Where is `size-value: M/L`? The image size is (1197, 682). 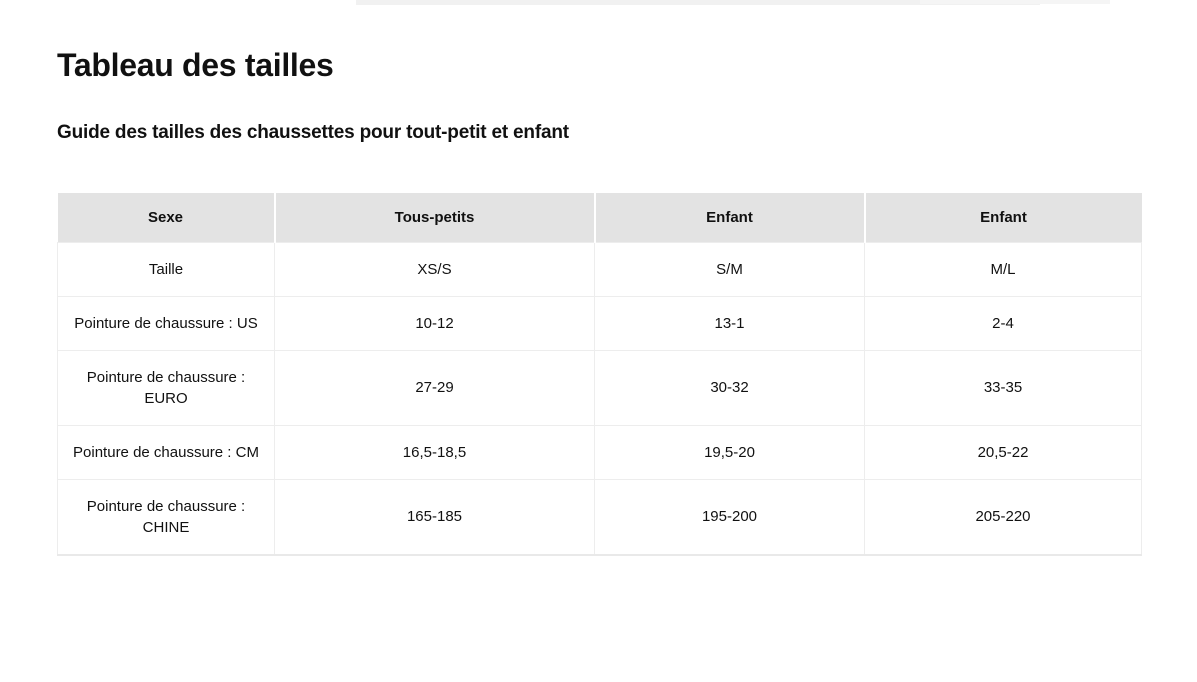 size-value: M/L is located at coordinates (1003, 269).